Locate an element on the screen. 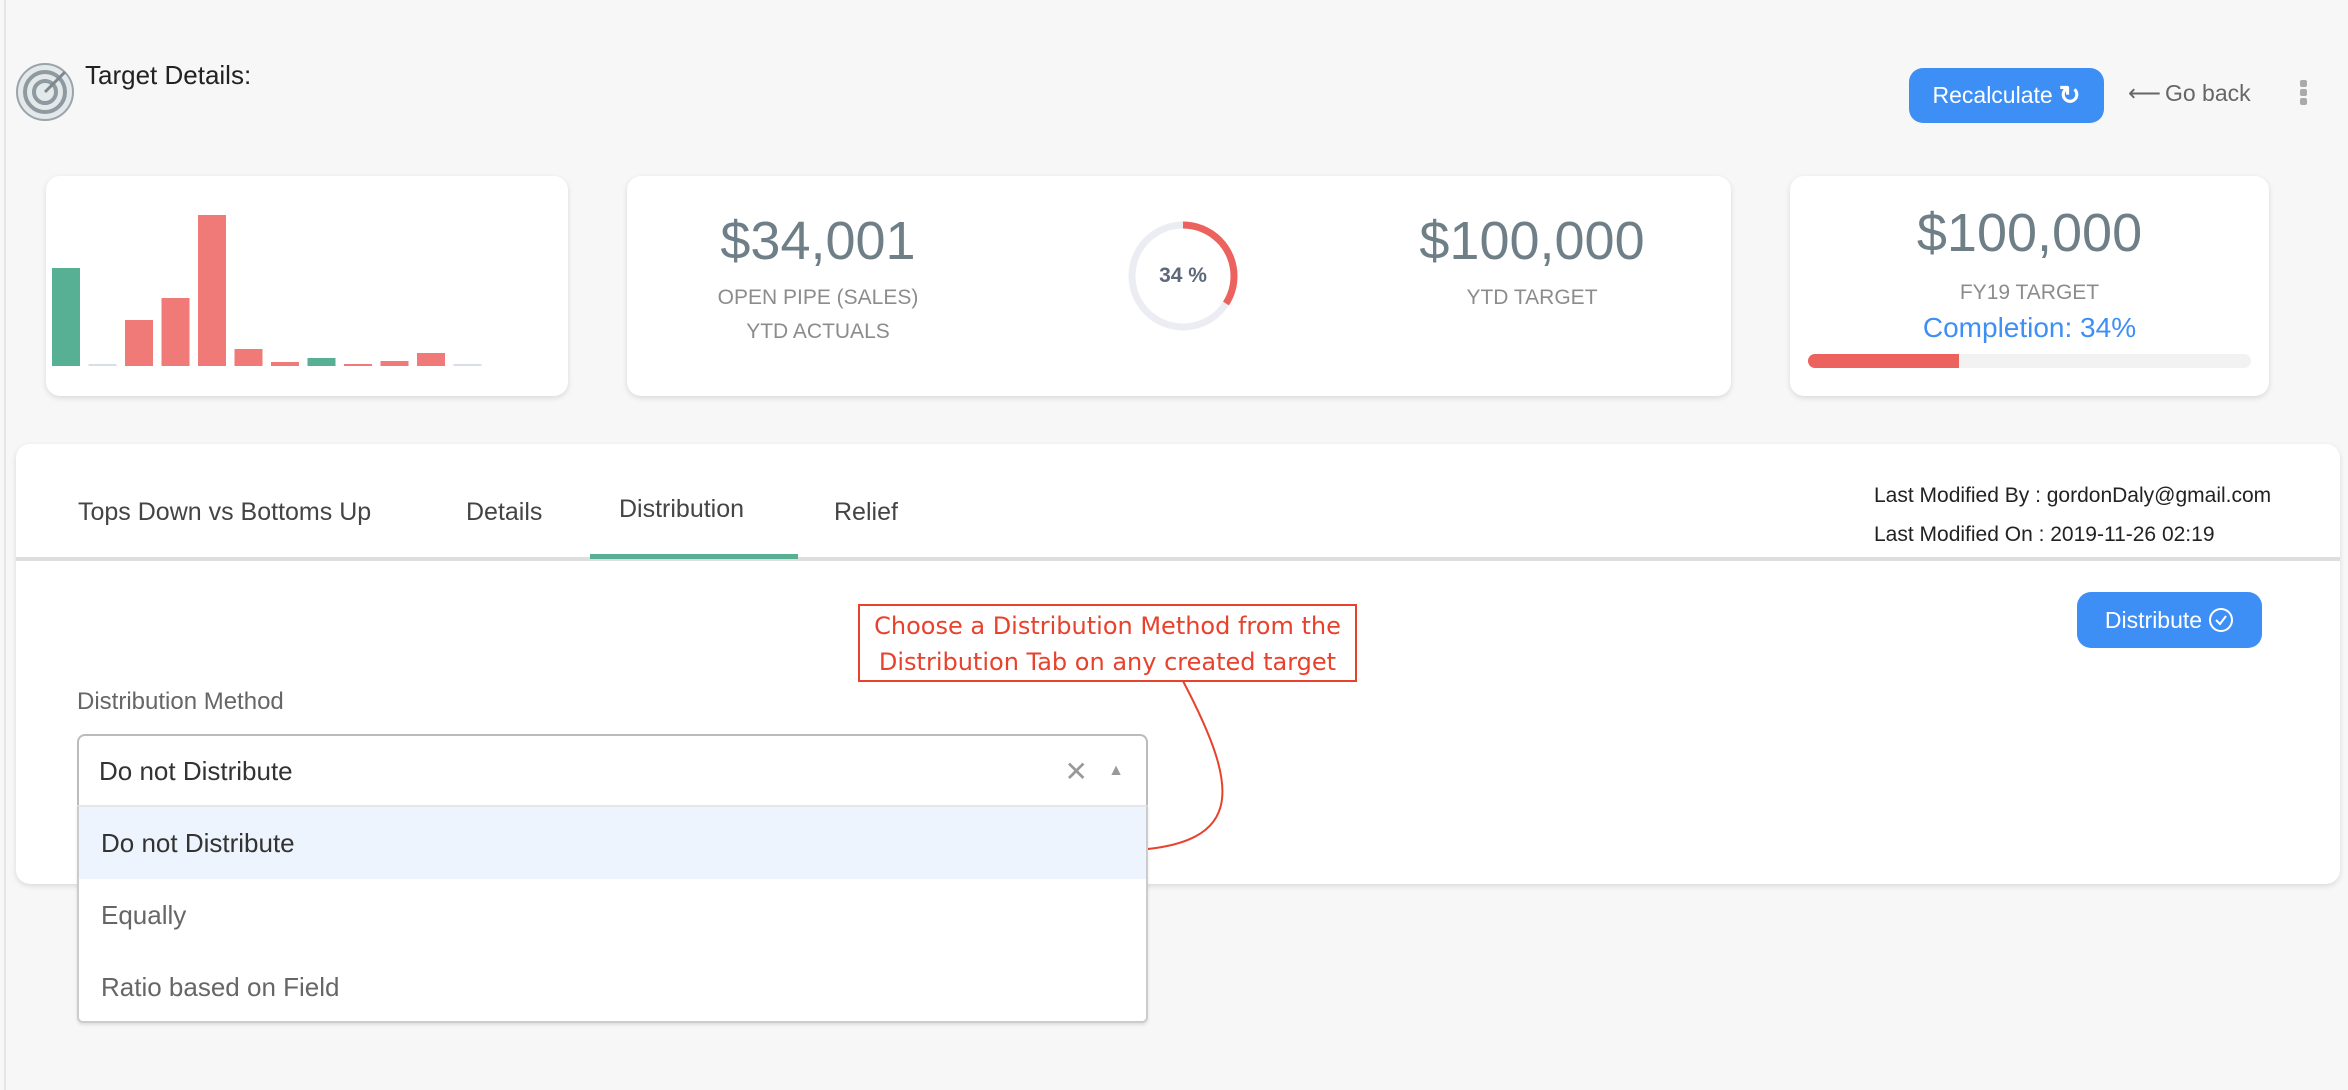 The width and height of the screenshot is (2348, 1090). last-modified-by: Last Modified By : gordonDaly@gmail.com is located at coordinates (2073, 495).